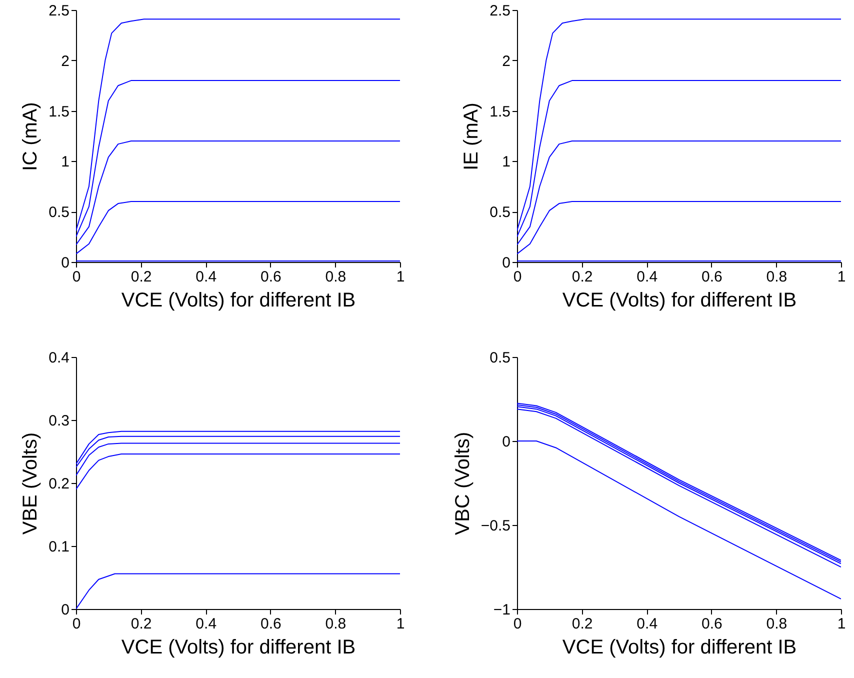 The height and width of the screenshot is (678, 854). What do you see at coordinates (59, 547) in the screenshot?
I see `y-tick-label: 0.1` at bounding box center [59, 547].